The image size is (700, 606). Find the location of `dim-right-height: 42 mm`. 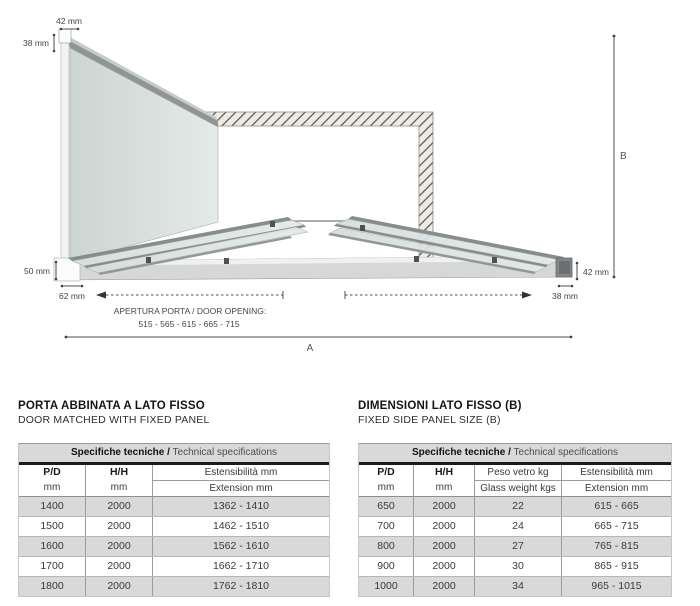

dim-right-height: 42 mm is located at coordinates (592, 271).